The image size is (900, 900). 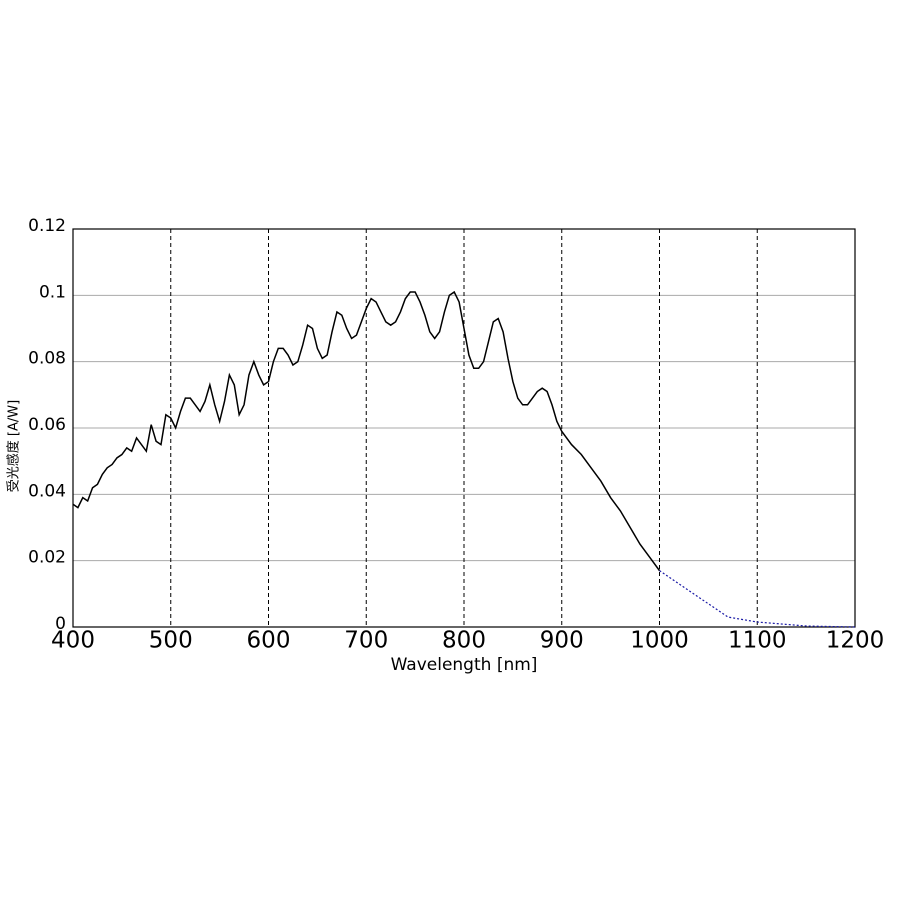 I want to click on y-tick-label: 0.08, so click(x=47, y=359).